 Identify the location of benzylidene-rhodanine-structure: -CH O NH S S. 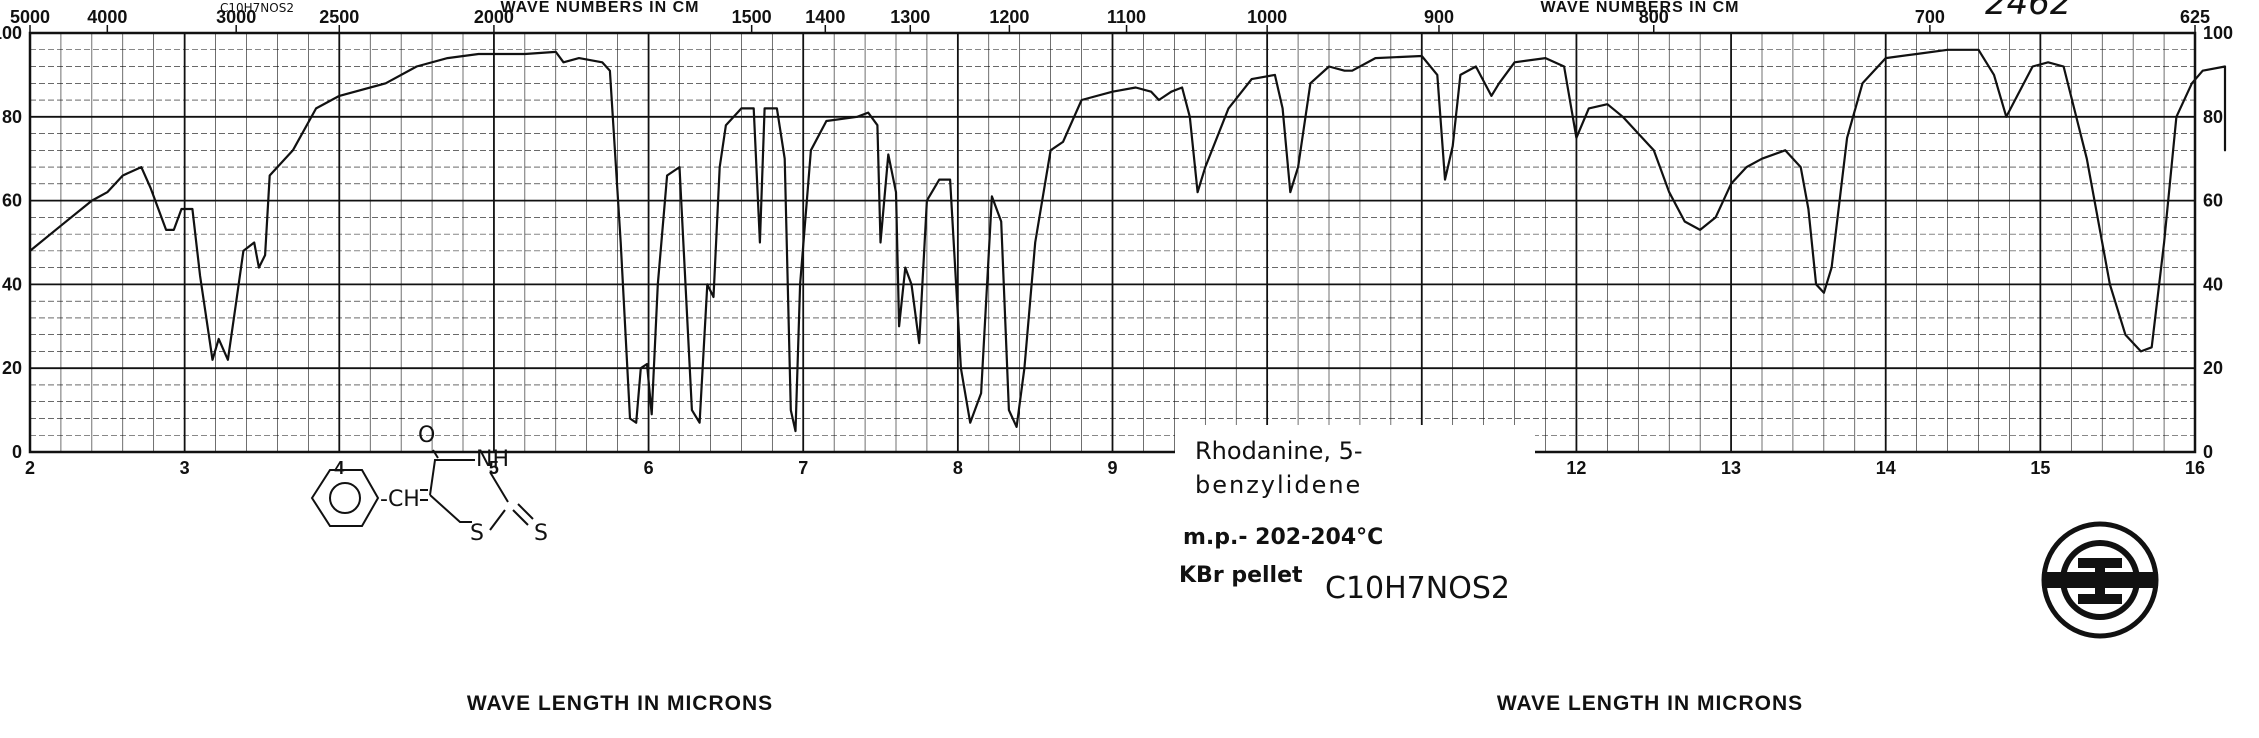
(429, 484).